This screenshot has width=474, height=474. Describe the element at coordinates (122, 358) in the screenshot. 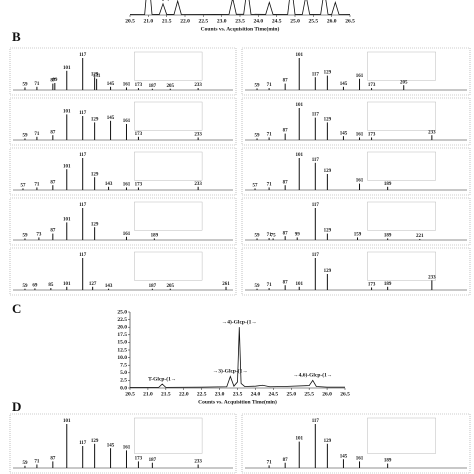

I see `y-tick-label: 10.0` at that location.